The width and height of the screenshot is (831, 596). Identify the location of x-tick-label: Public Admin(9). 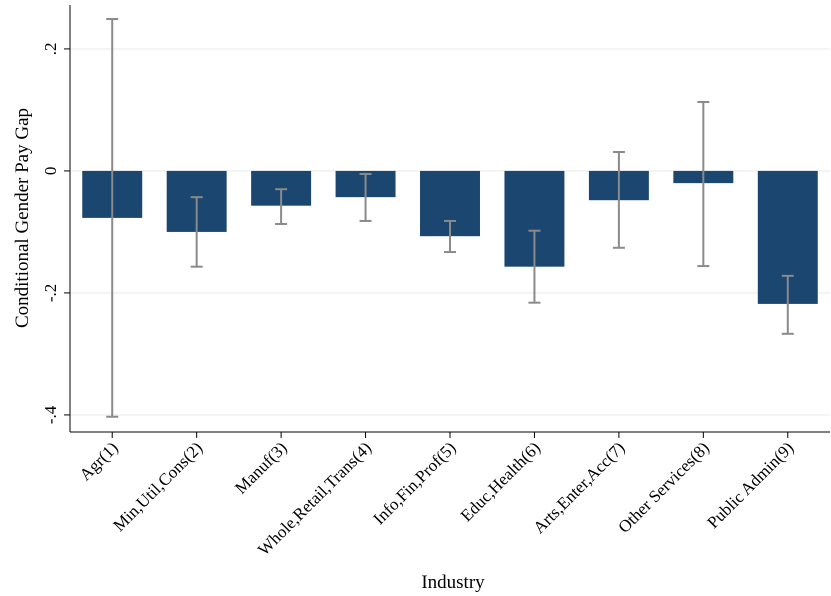
(750, 485).